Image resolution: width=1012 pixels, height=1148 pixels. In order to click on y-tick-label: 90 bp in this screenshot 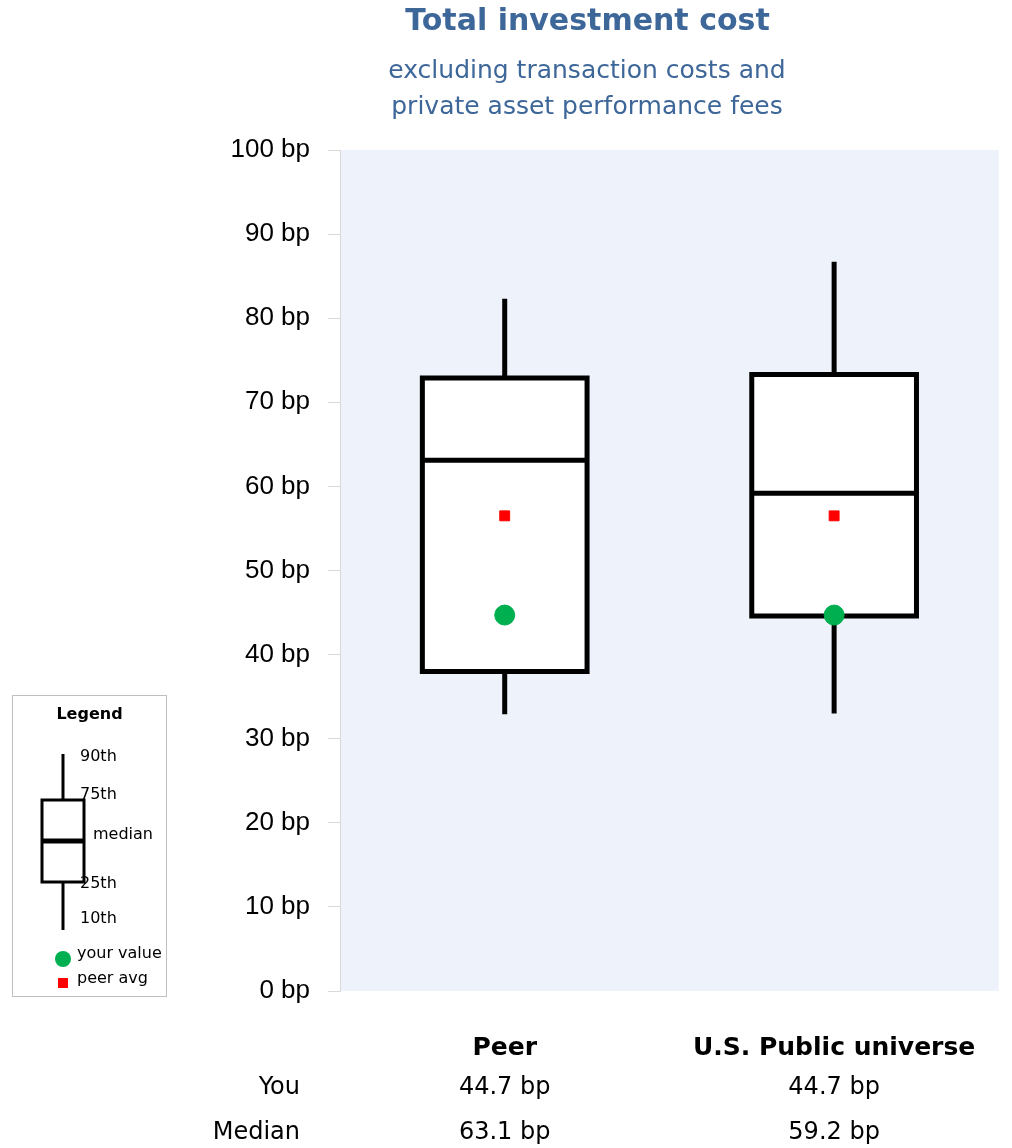, I will do `click(277, 232)`.